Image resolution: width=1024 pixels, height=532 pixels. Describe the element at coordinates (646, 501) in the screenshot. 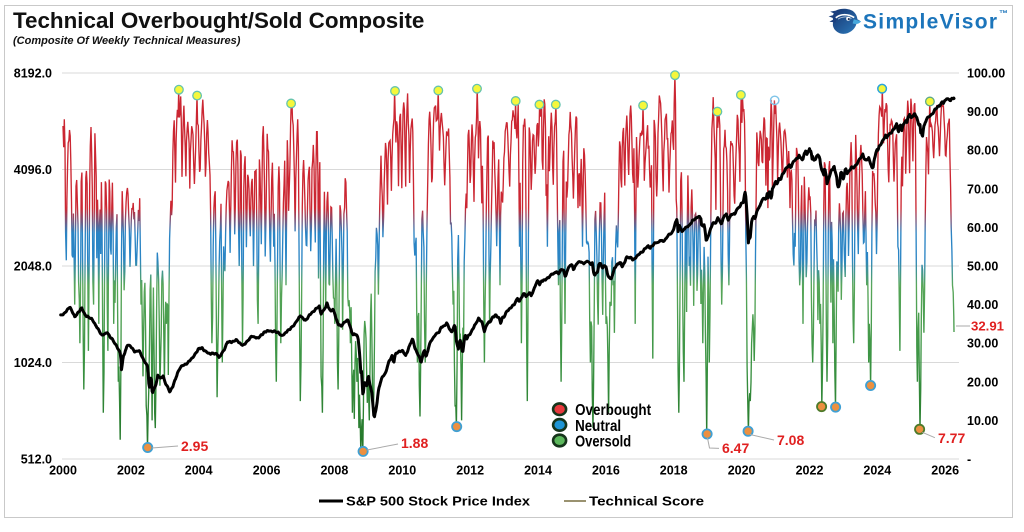

I see `svg-text: Technical Score` at that location.